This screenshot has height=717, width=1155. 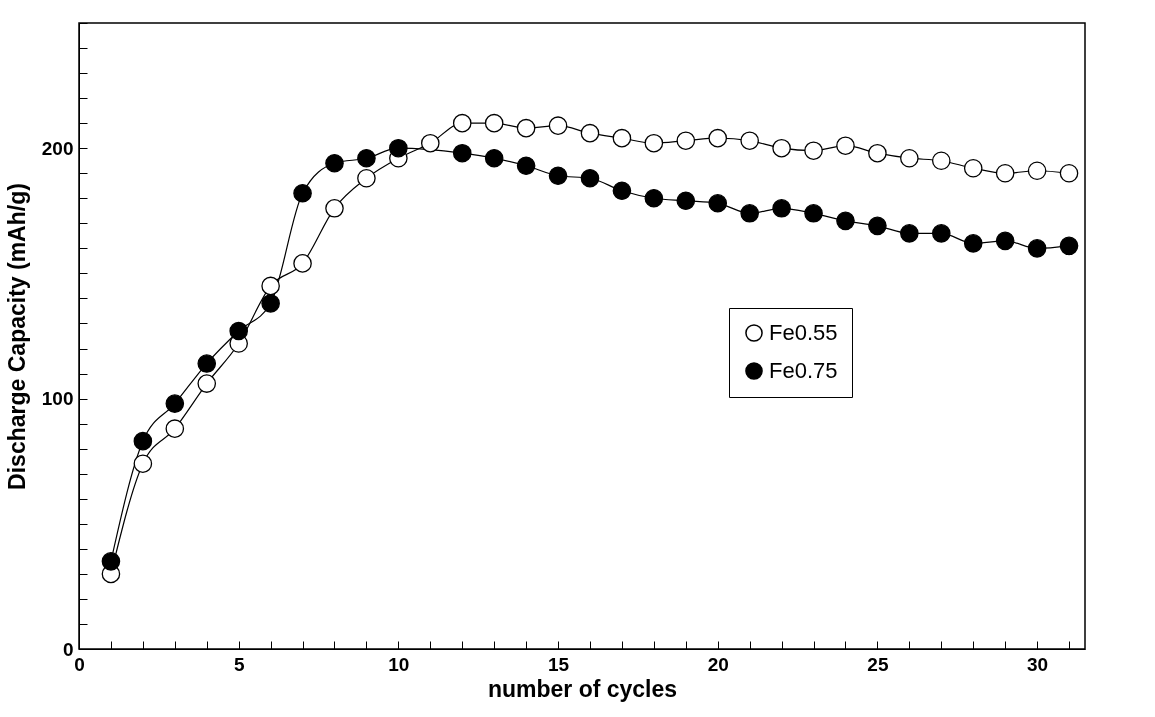 I want to click on legend-label: Fe0.75, so click(x=803, y=370).